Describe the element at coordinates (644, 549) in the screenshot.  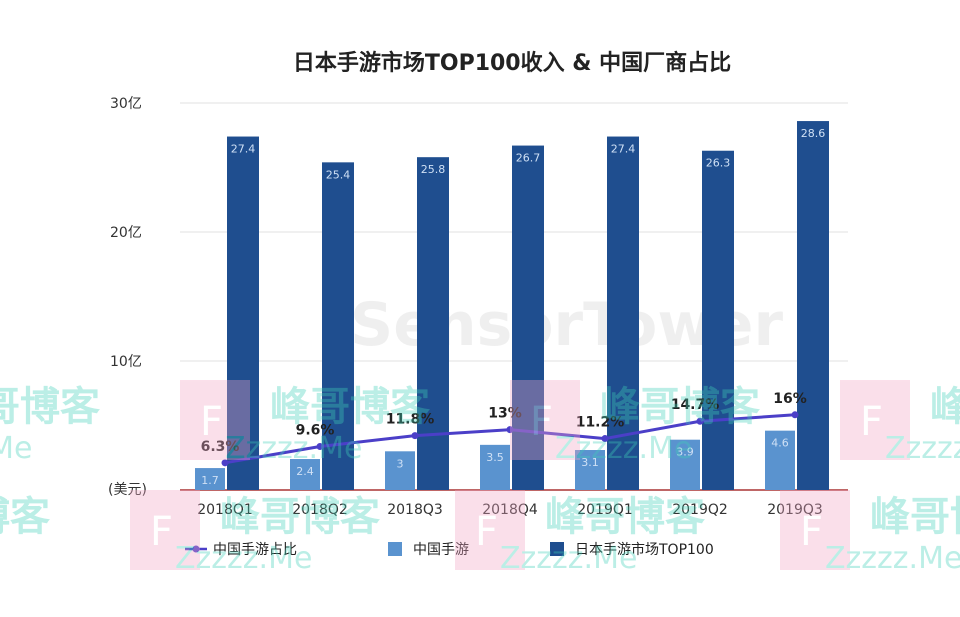
I see `legend-label: 日本手游市场TOP100` at that location.